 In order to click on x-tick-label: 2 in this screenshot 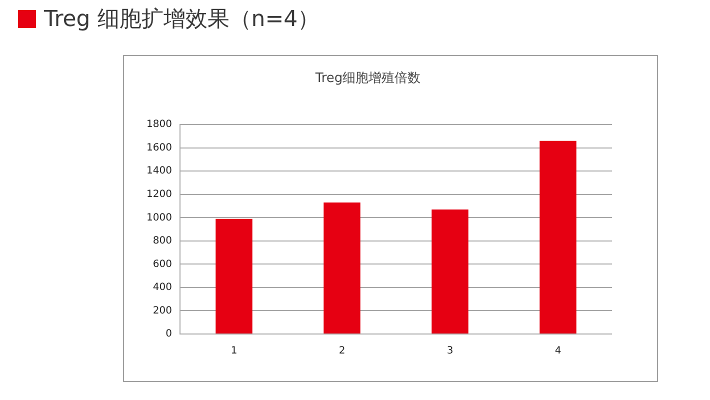, I will do `click(342, 351)`.